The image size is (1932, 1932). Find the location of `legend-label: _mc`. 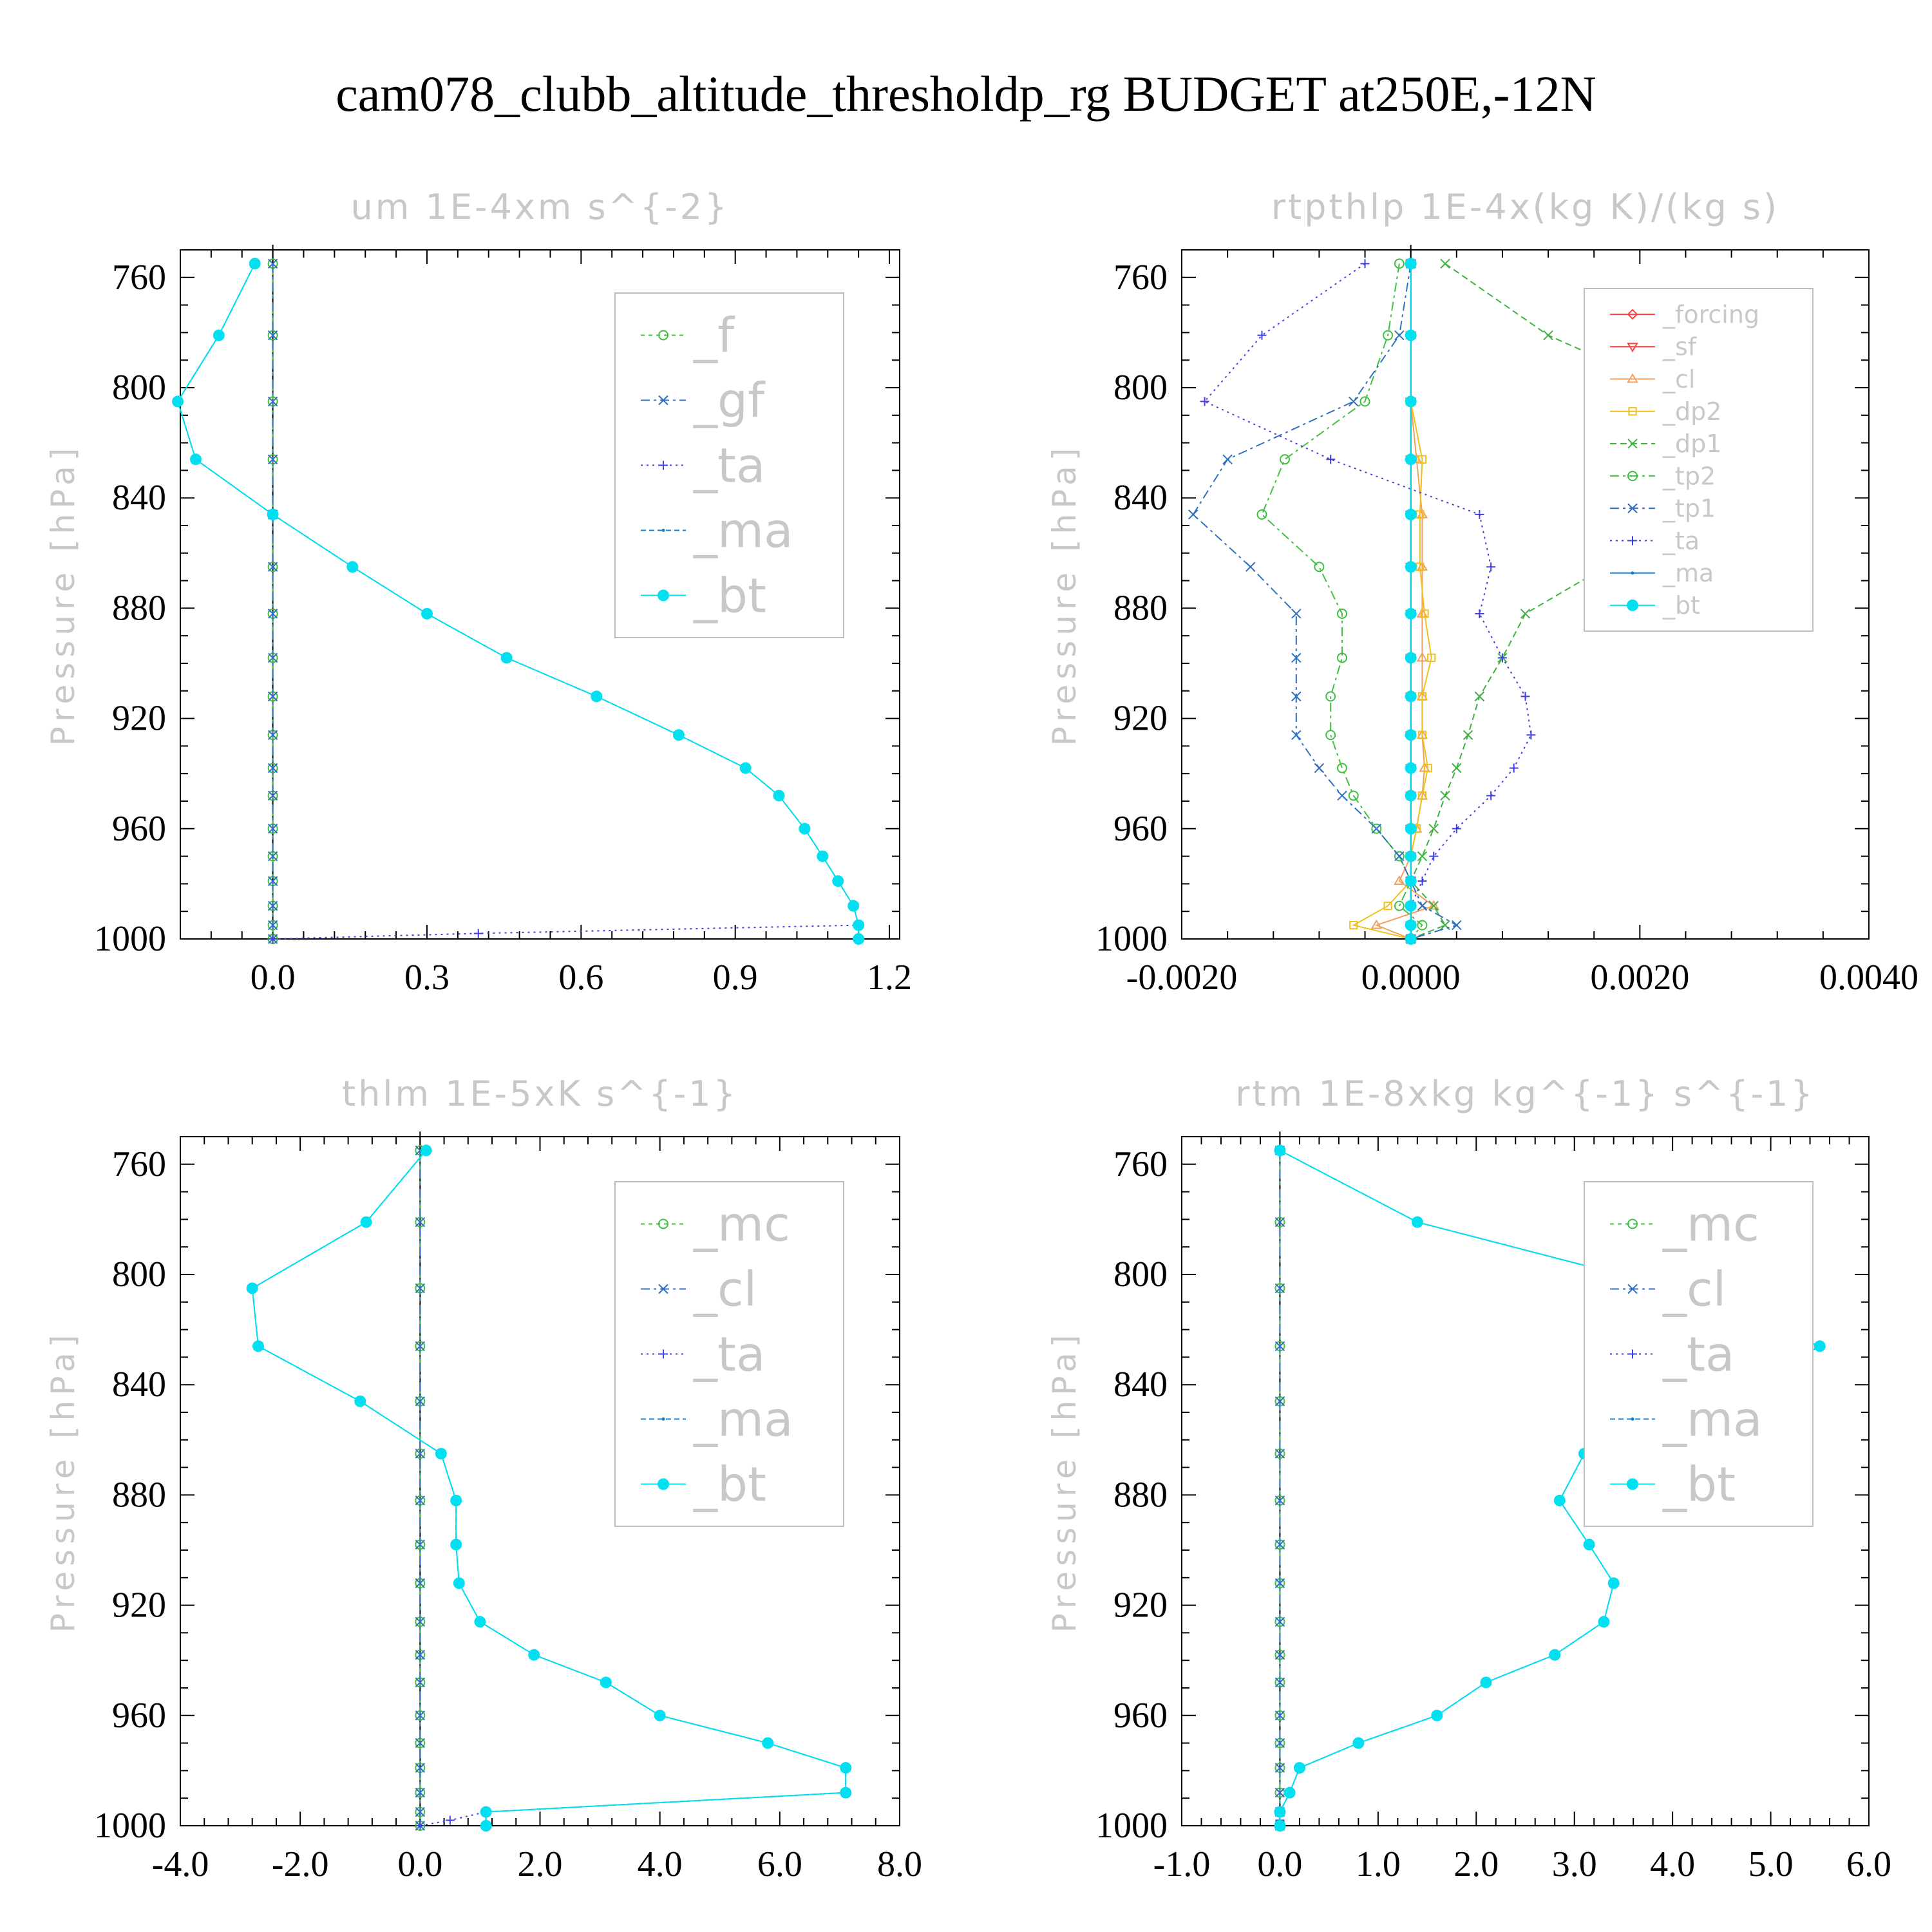

legend-label: _mc is located at coordinates (742, 1224).